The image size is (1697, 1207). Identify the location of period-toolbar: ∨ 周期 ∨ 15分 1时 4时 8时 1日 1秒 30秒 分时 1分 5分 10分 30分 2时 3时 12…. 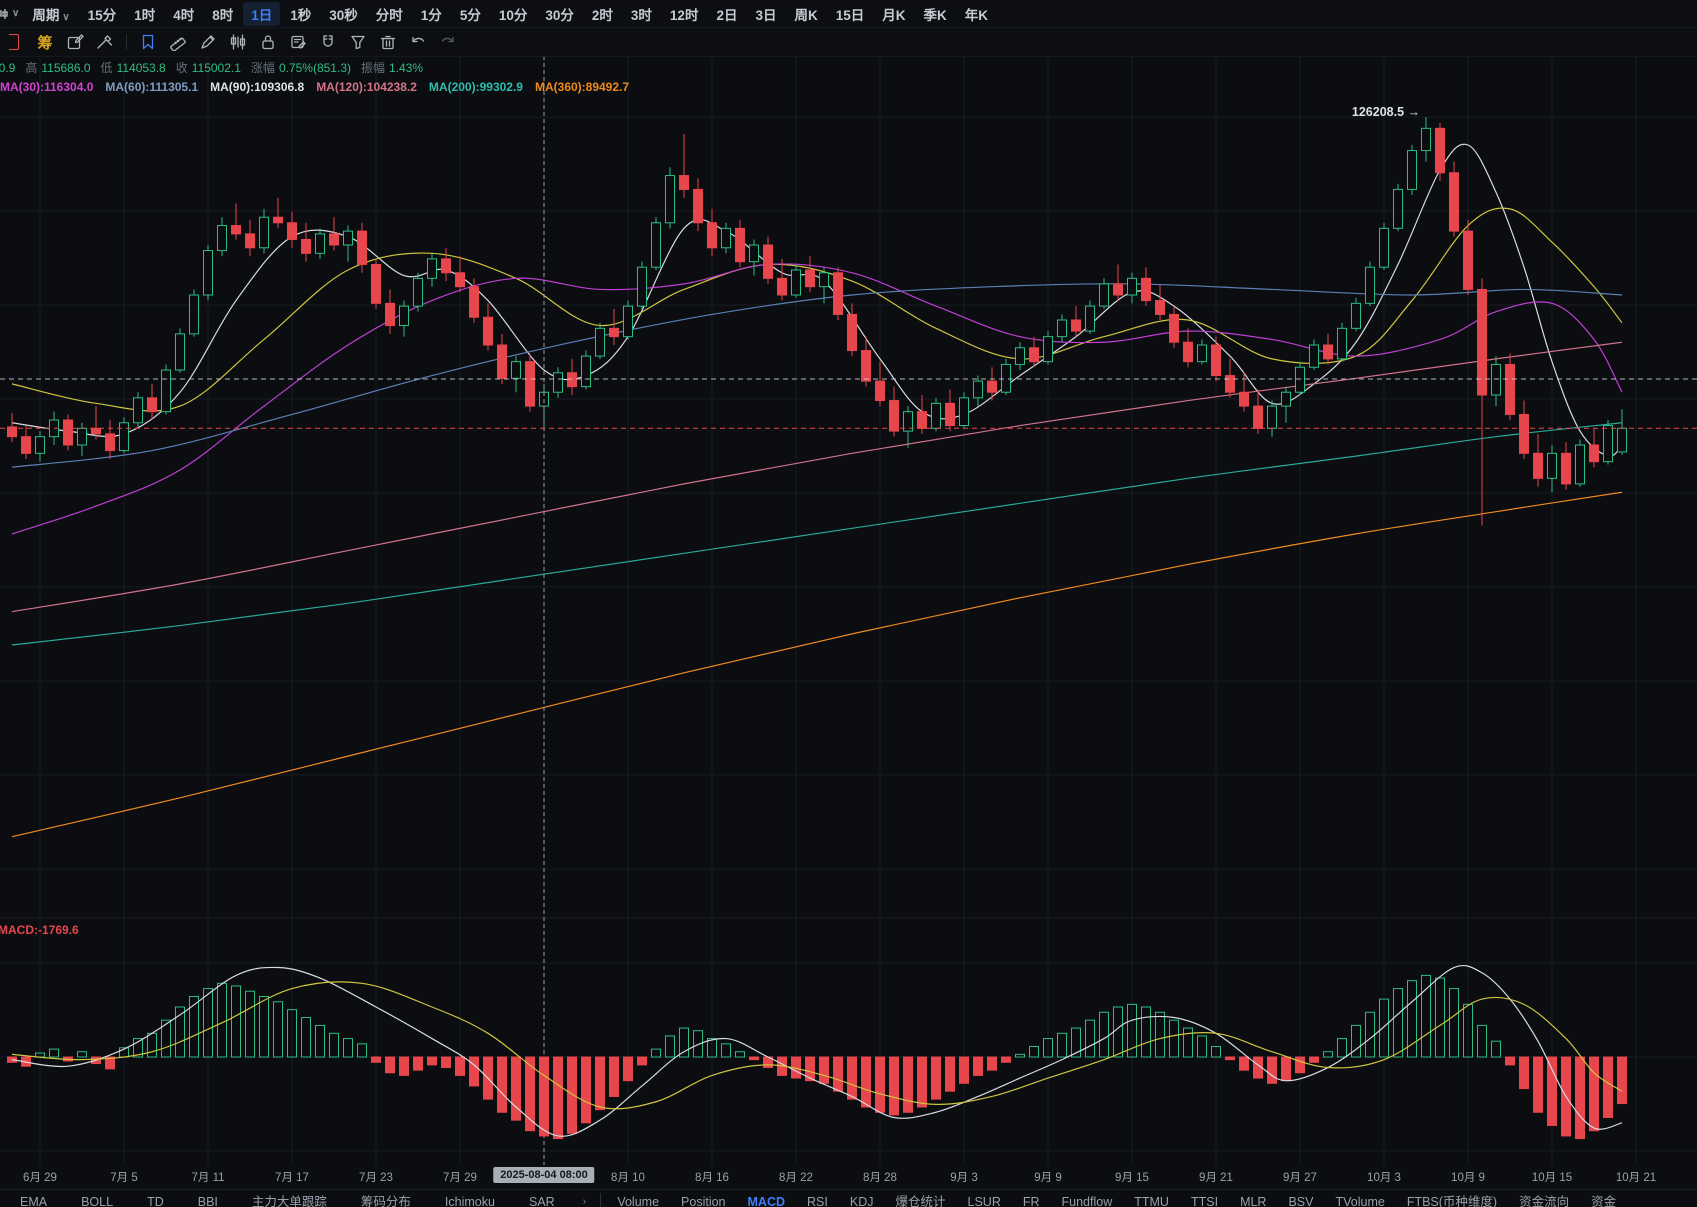
(848, 14).